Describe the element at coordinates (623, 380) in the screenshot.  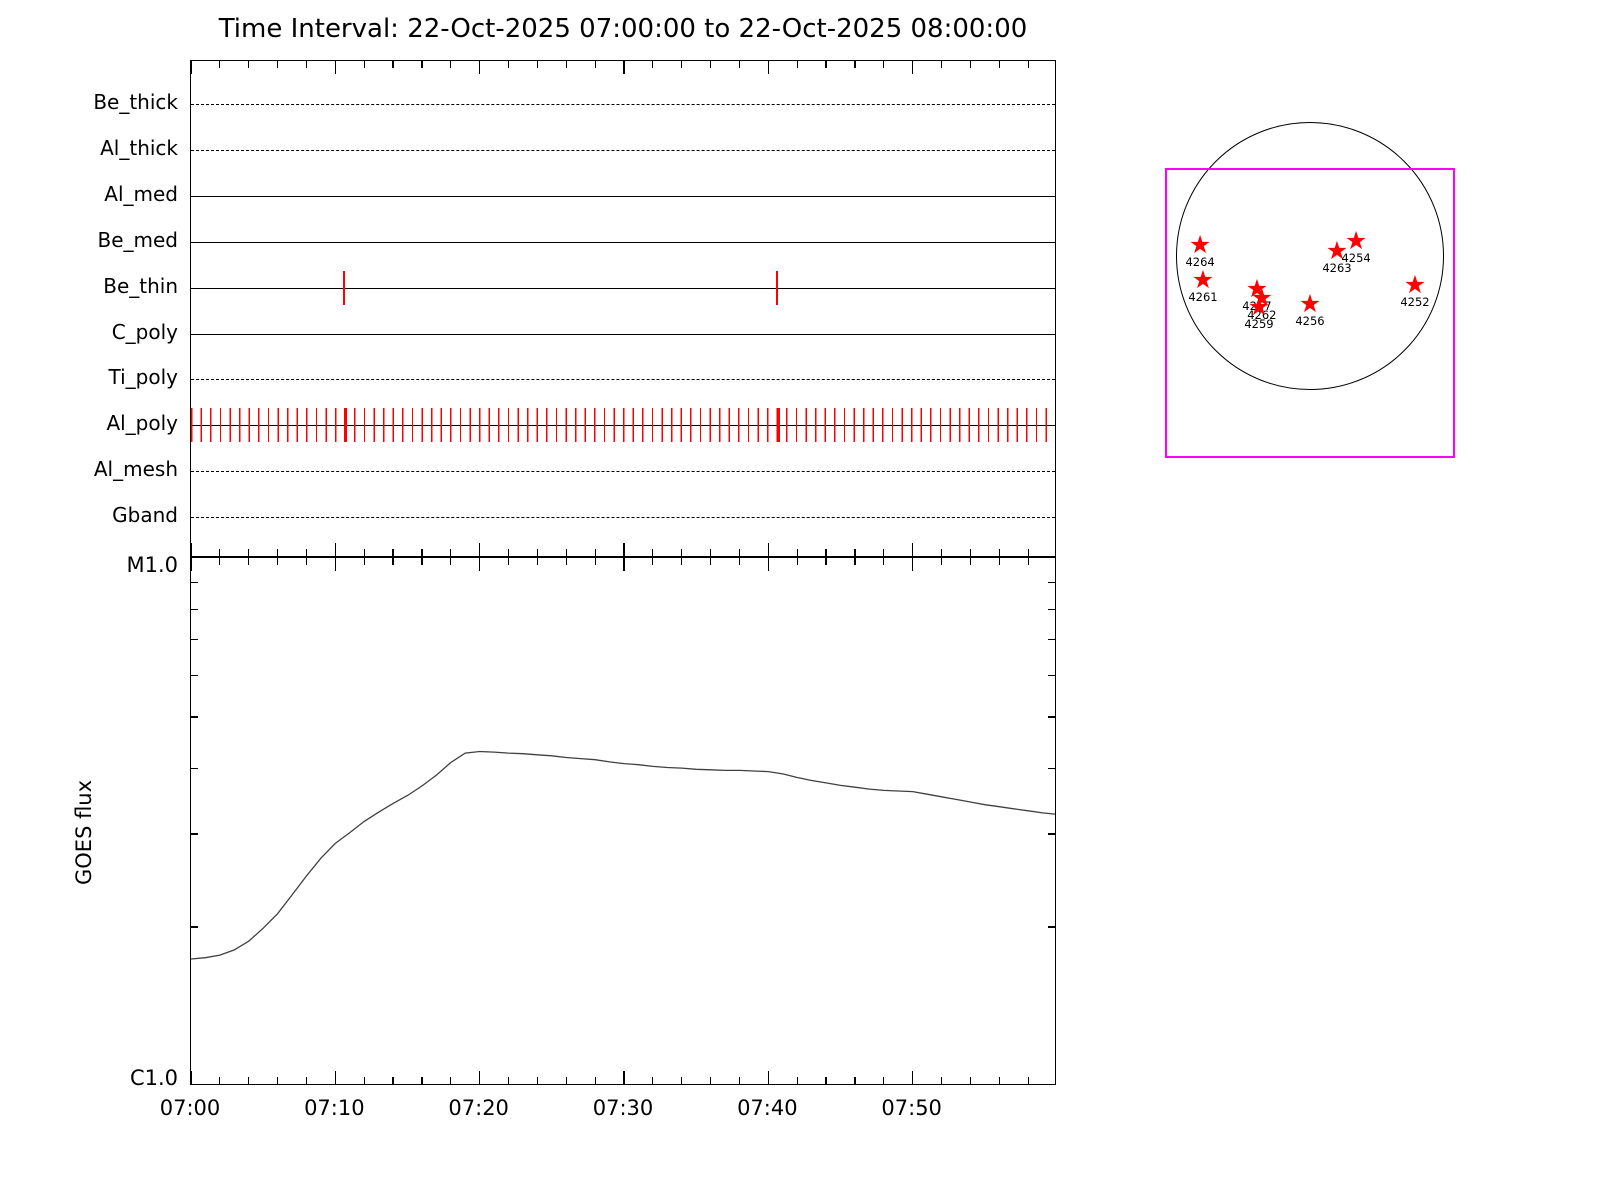
I see `filter-line-ti_poly` at that location.